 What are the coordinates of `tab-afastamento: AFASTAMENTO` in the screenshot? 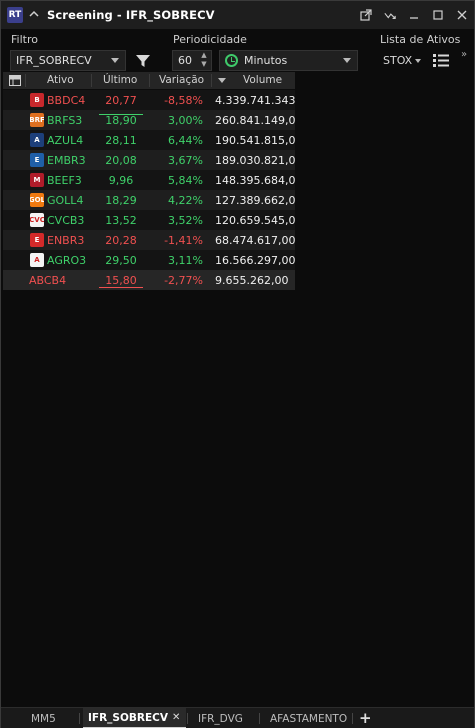 It's located at (308, 718).